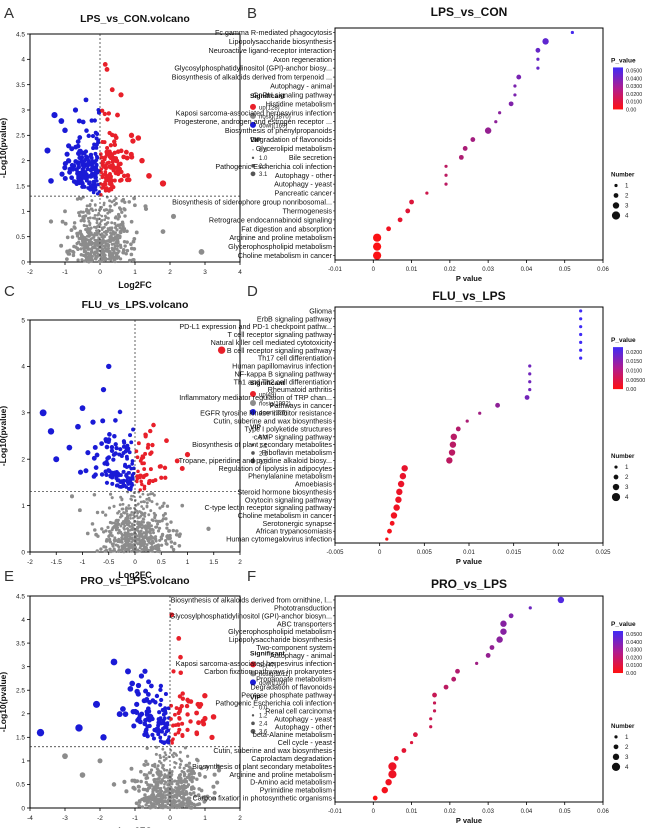 Image resolution: width=669 pixels, height=828 pixels. I want to click on x-tick-label: 4, so click(240, 272).